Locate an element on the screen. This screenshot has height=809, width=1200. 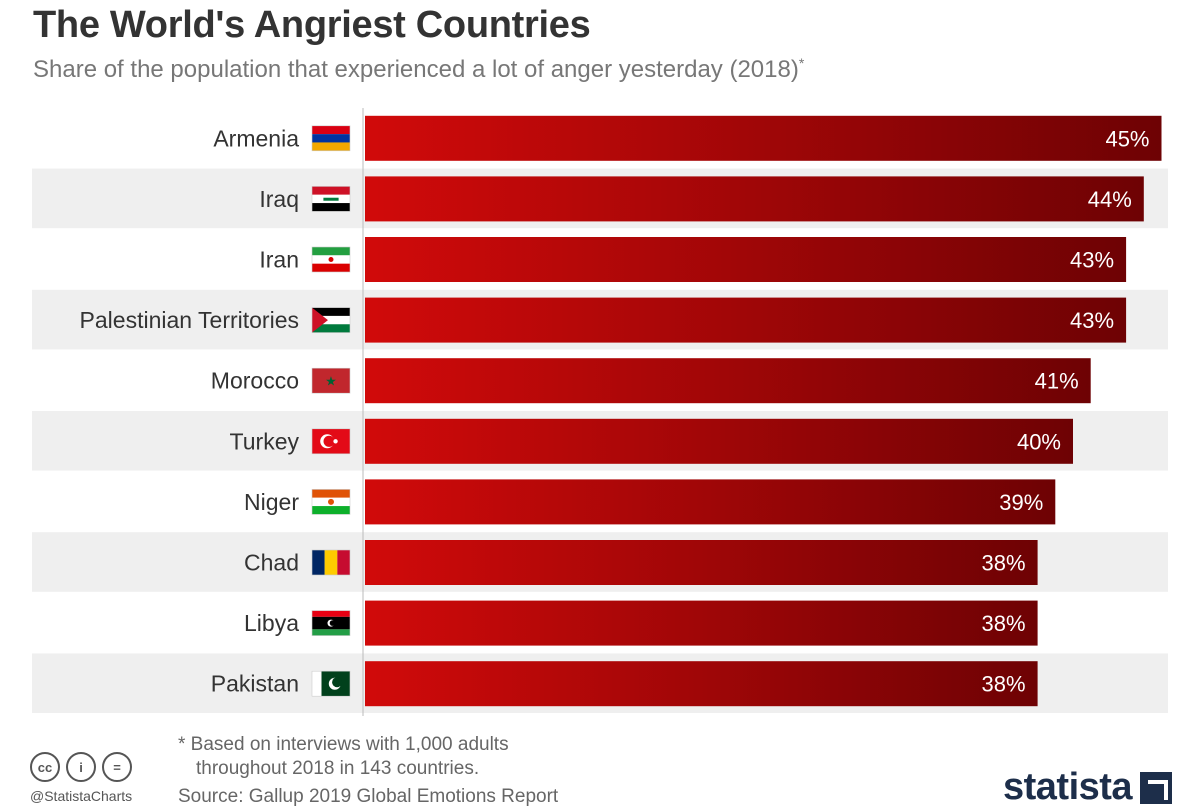
statista-logo: statista is located at coordinates (1068, 787).